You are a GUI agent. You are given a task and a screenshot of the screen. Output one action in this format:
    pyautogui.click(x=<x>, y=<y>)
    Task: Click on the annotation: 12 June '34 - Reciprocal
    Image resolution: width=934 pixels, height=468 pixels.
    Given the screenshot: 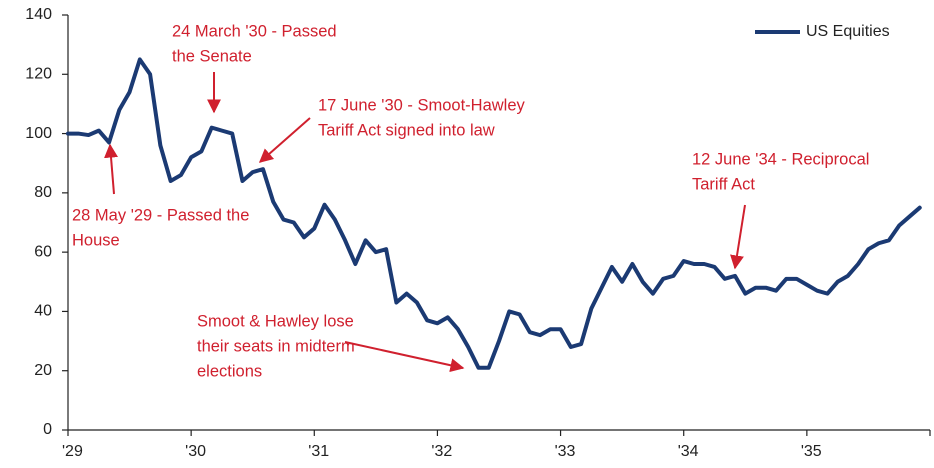 What is the action you would take?
    pyautogui.click(x=780, y=159)
    